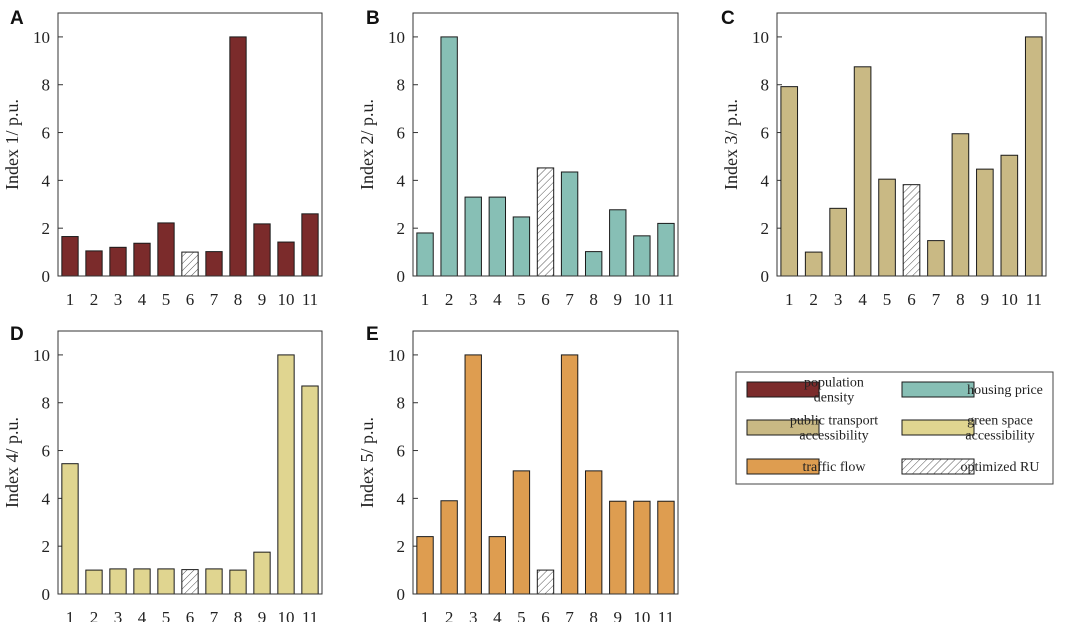 The width and height of the screenshot is (1065, 622). What do you see at coordinates (731, 144) in the screenshot?
I see `y-axis-label: Index 3/ p.u.` at bounding box center [731, 144].